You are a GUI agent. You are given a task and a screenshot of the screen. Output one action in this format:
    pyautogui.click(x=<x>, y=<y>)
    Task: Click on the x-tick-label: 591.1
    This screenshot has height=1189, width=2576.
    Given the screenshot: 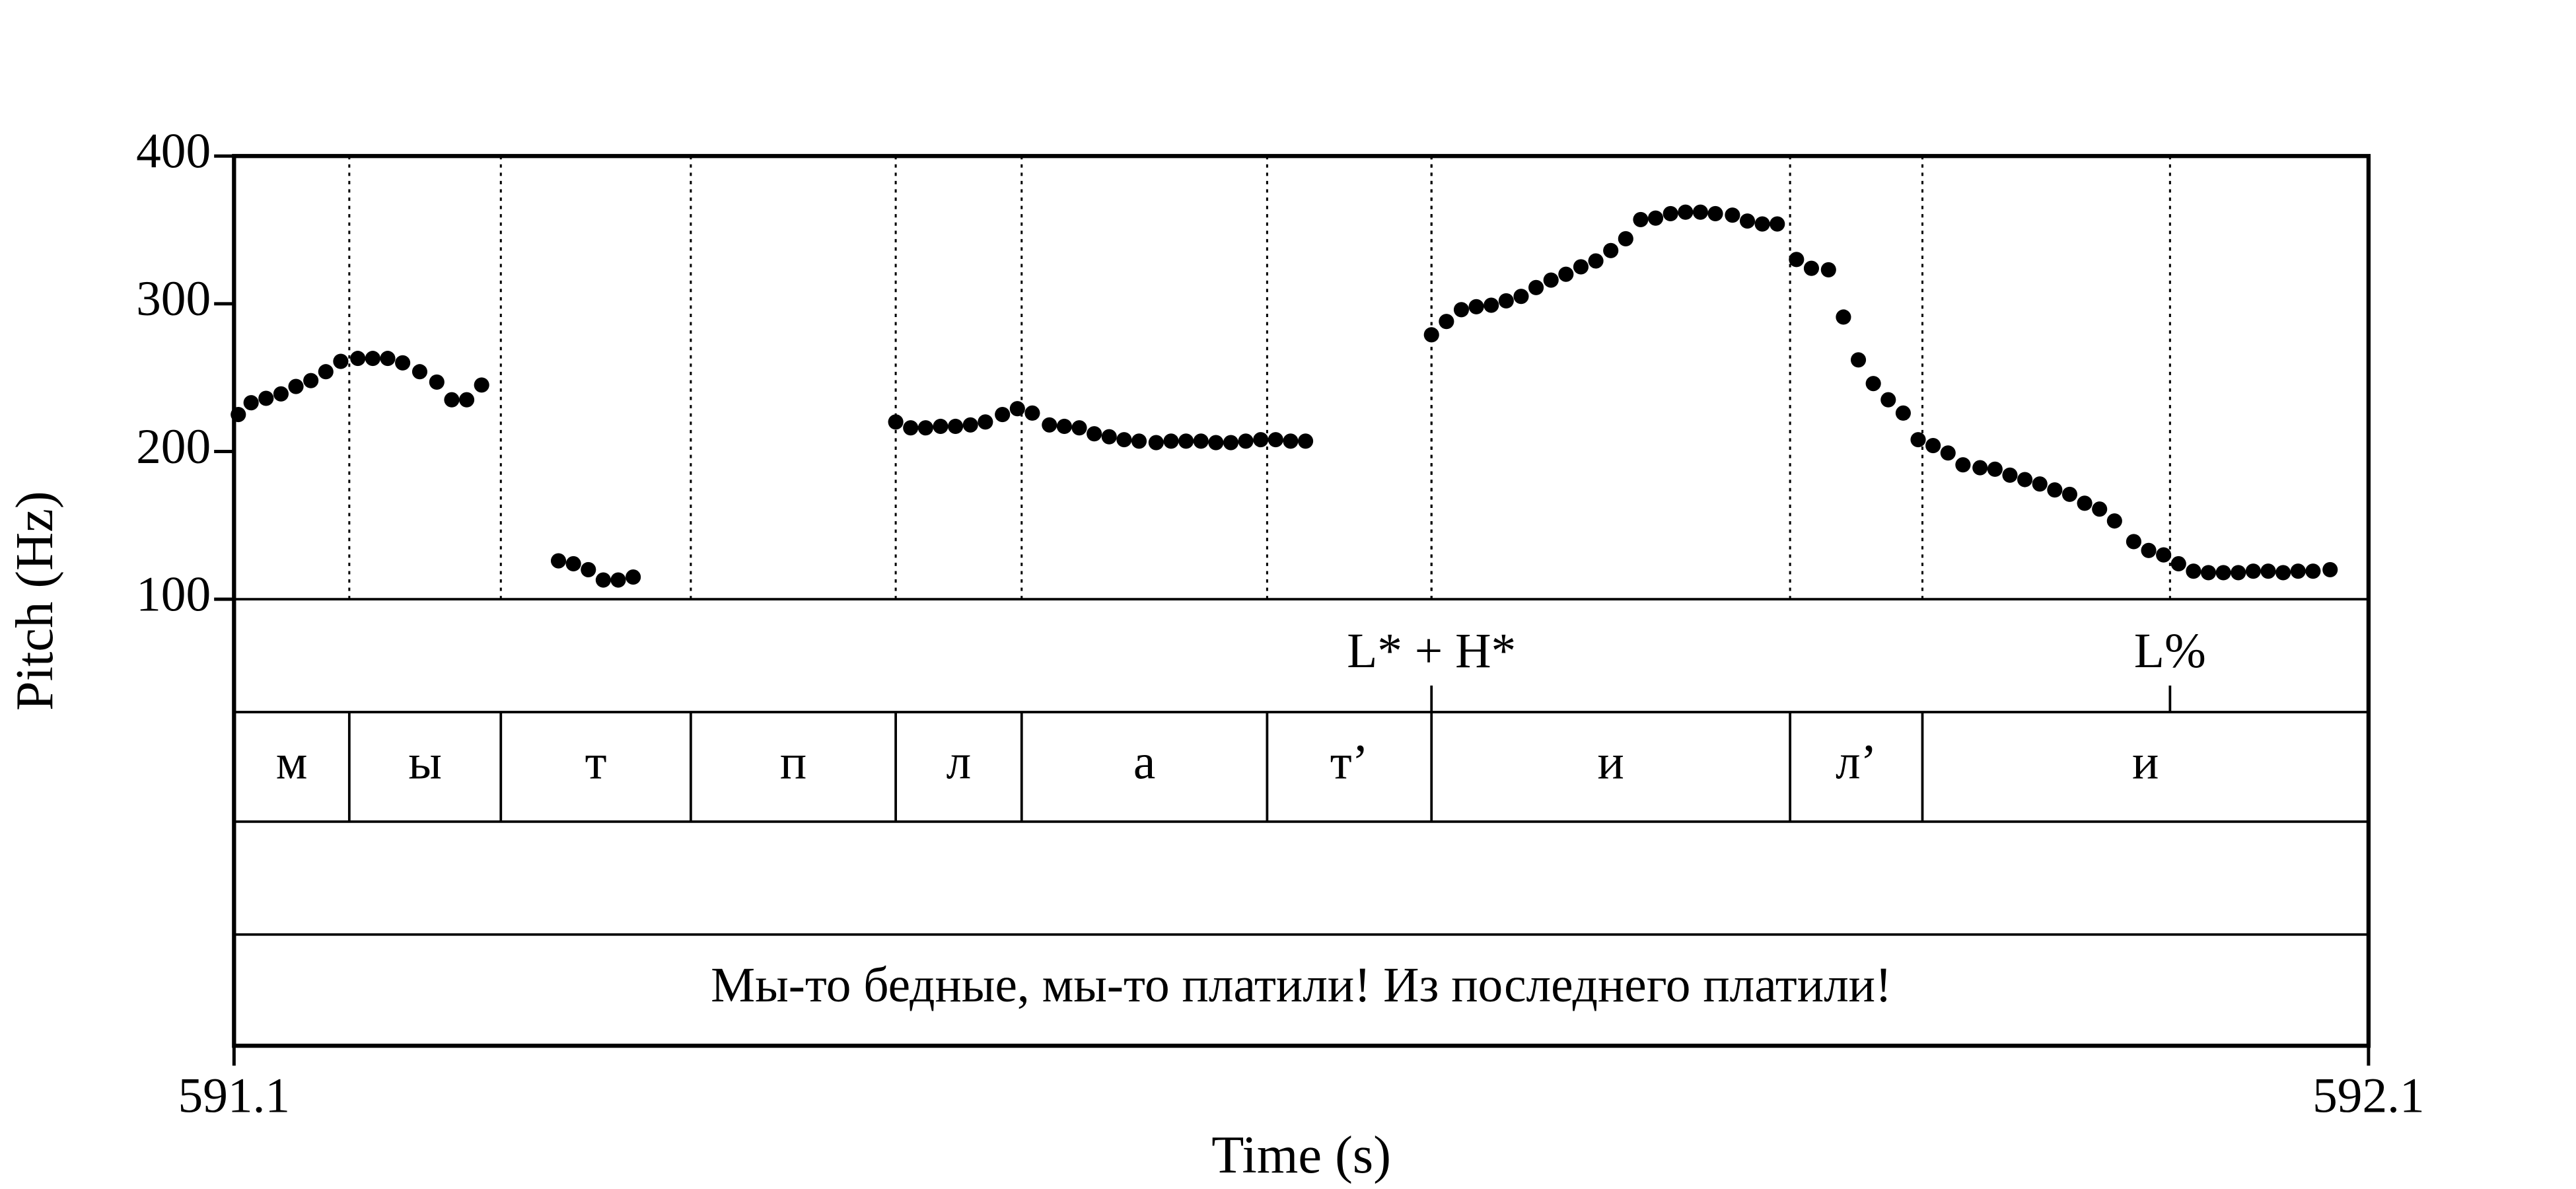 What is the action you would take?
    pyautogui.click(x=235, y=1095)
    